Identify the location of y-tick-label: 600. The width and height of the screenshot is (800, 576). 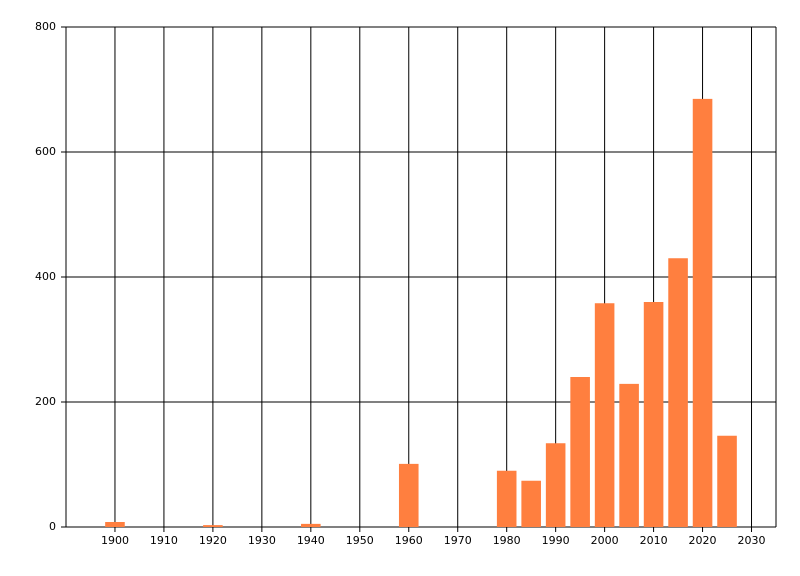
(45, 151).